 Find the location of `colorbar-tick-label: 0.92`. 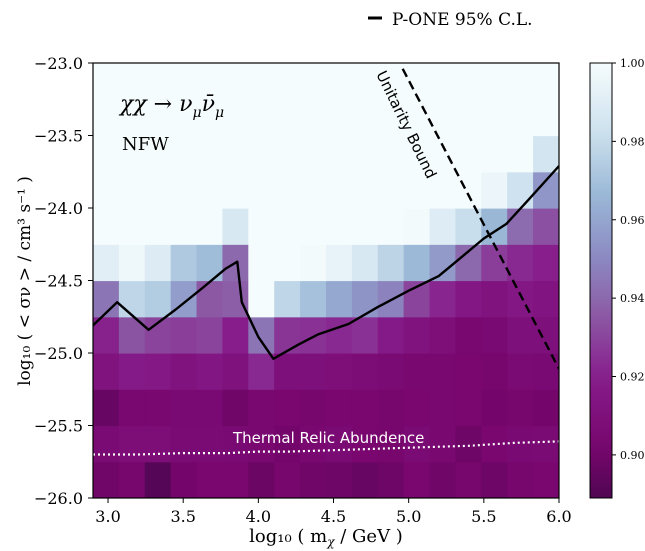

colorbar-tick-label: 0.92 is located at coordinates (632, 377).